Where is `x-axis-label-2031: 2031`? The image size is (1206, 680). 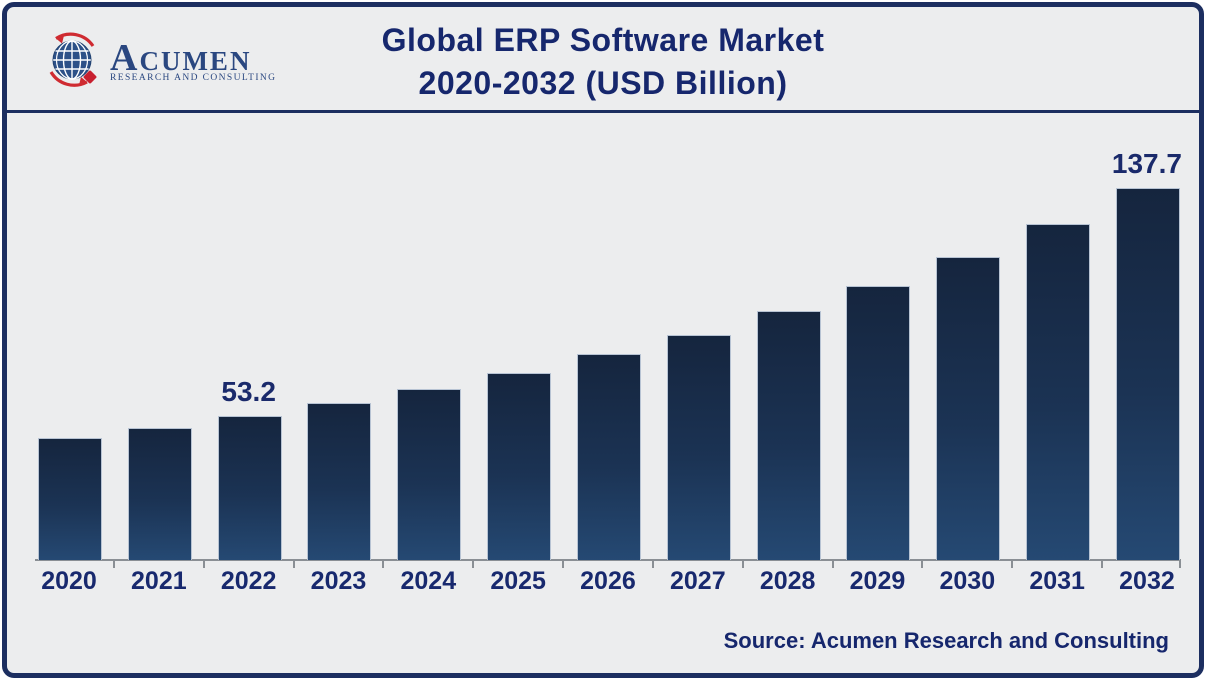 x-axis-label-2031: 2031 is located at coordinates (1057, 581).